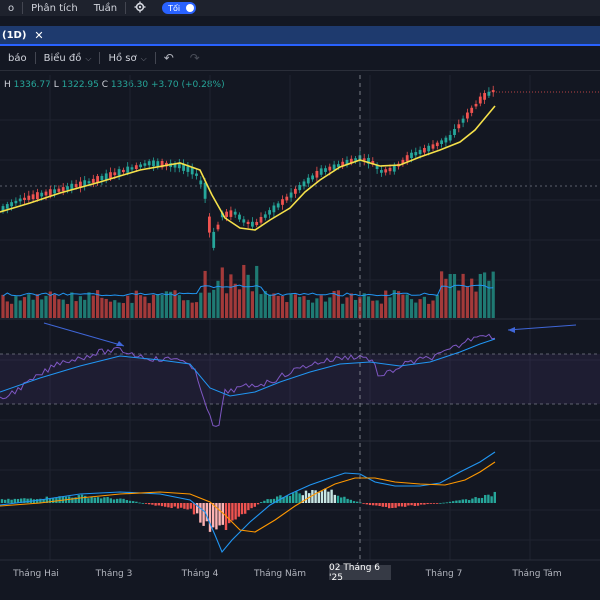  I want to click on rsi-ma-line, so click(248, 367).